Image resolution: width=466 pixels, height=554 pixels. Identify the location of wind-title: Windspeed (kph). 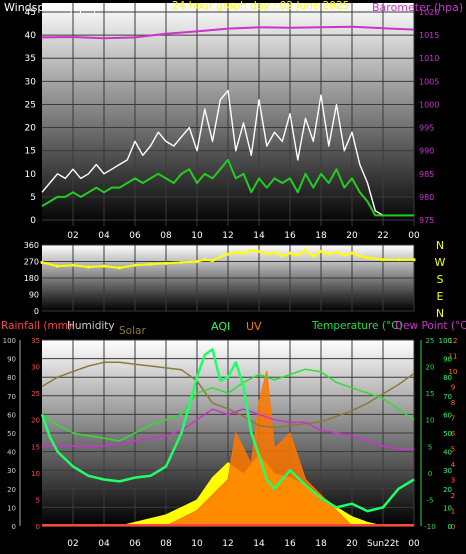
(50, 7).